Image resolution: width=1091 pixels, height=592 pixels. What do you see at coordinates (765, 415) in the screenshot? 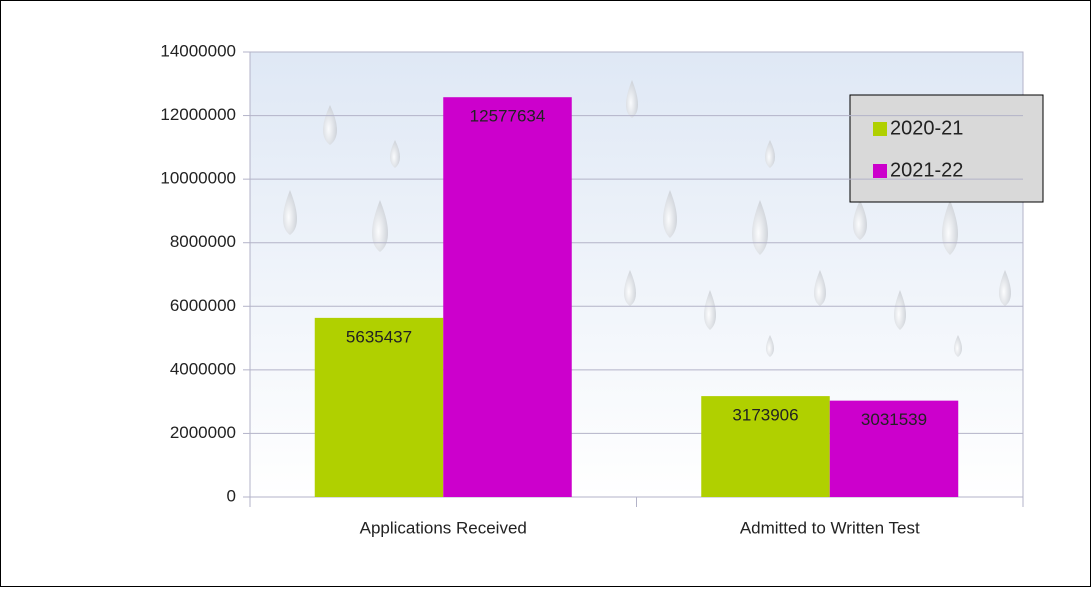
I see `data-label: 3173906` at bounding box center [765, 415].